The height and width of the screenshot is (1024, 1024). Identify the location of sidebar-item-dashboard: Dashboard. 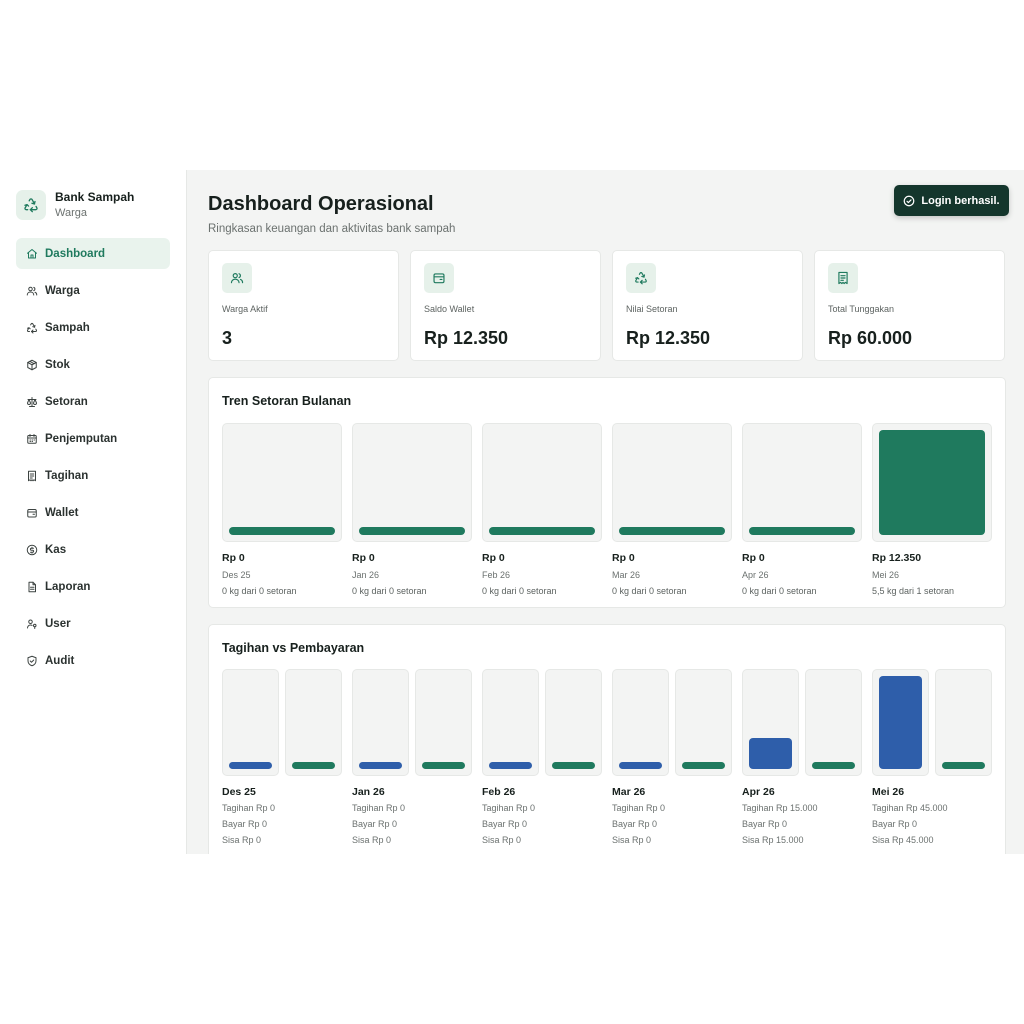
(93, 253).